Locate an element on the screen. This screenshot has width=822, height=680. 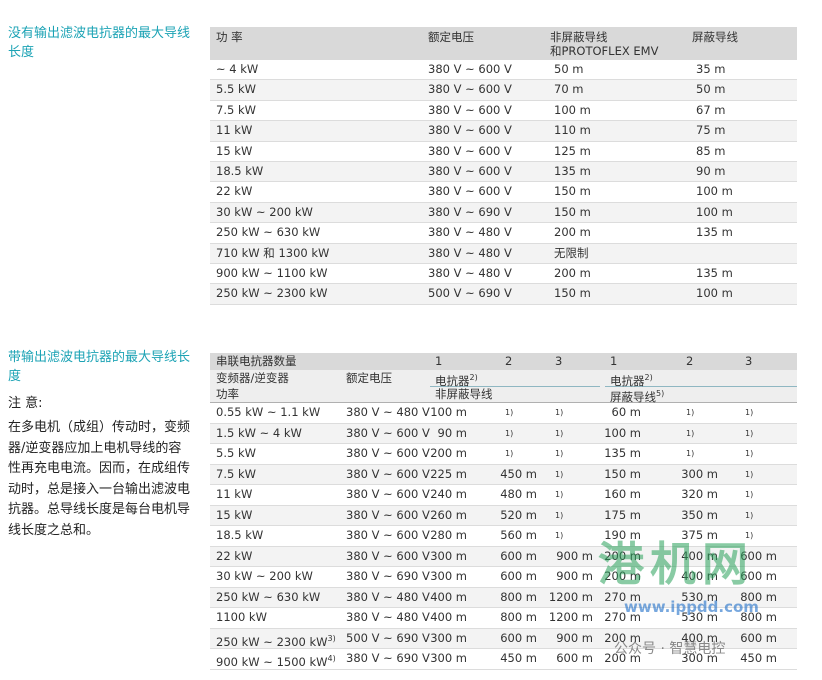
table-cell: 260 m is located at coordinates (448, 516).